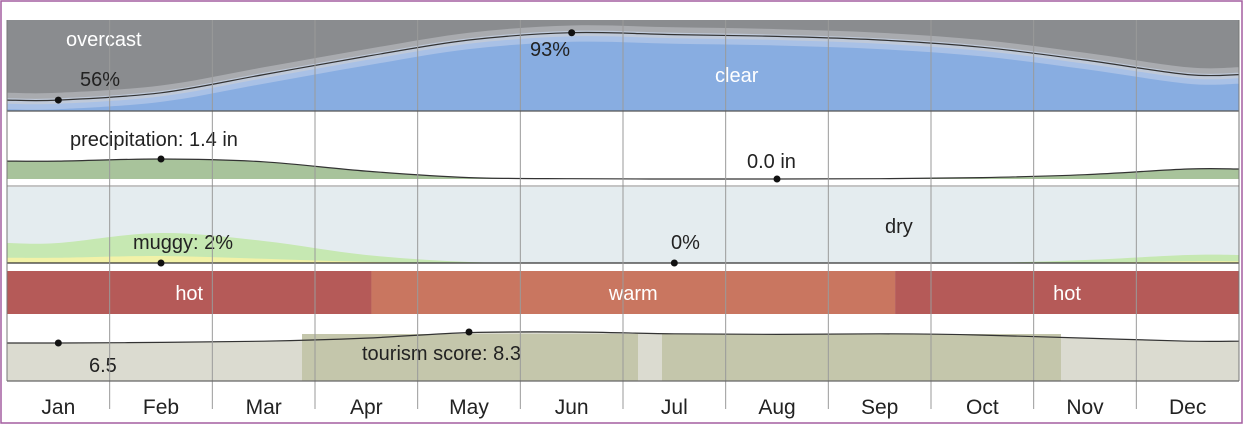  I want to click on month-label-mar: Mar, so click(264, 407).